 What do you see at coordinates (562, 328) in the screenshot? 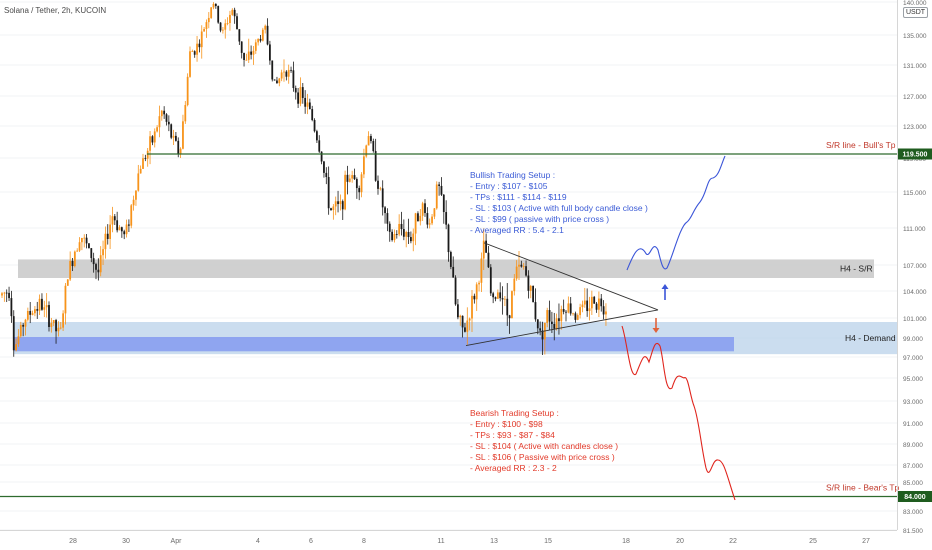
I see `triangle-bottom-line` at bounding box center [562, 328].